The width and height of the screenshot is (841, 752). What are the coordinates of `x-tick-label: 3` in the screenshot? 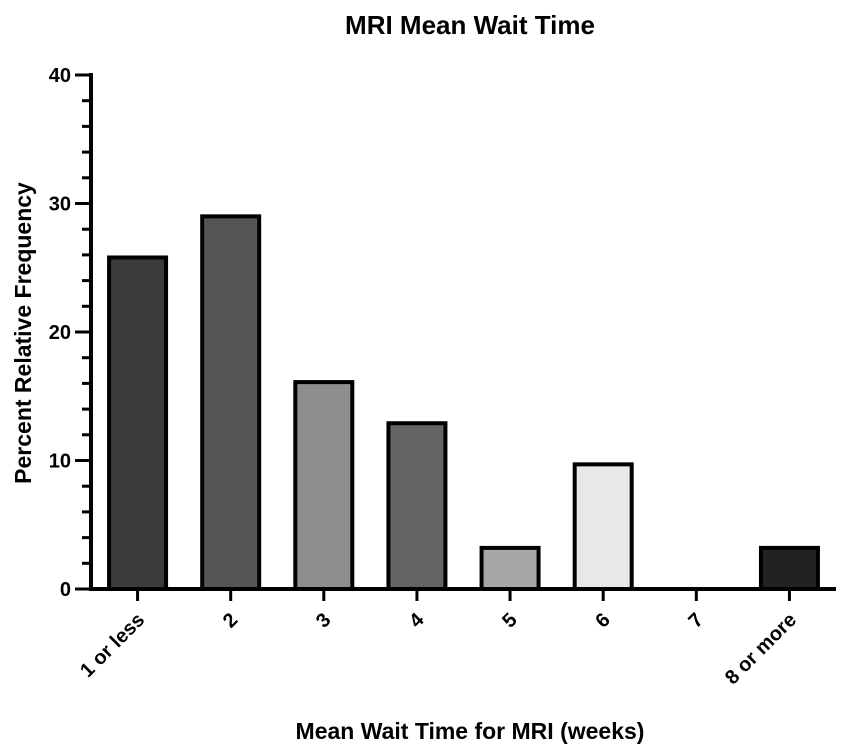 It's located at (323, 620).